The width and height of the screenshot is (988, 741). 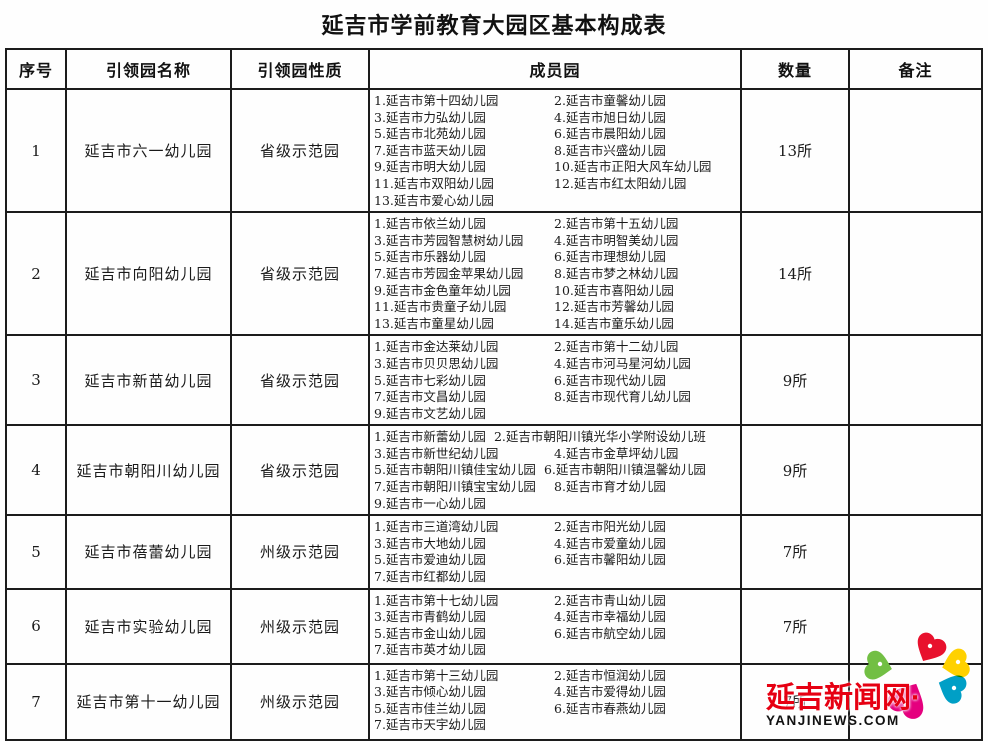 What do you see at coordinates (610, 380) in the screenshot?
I see `member-item: 6.延吉市现代幼儿园` at bounding box center [610, 380].